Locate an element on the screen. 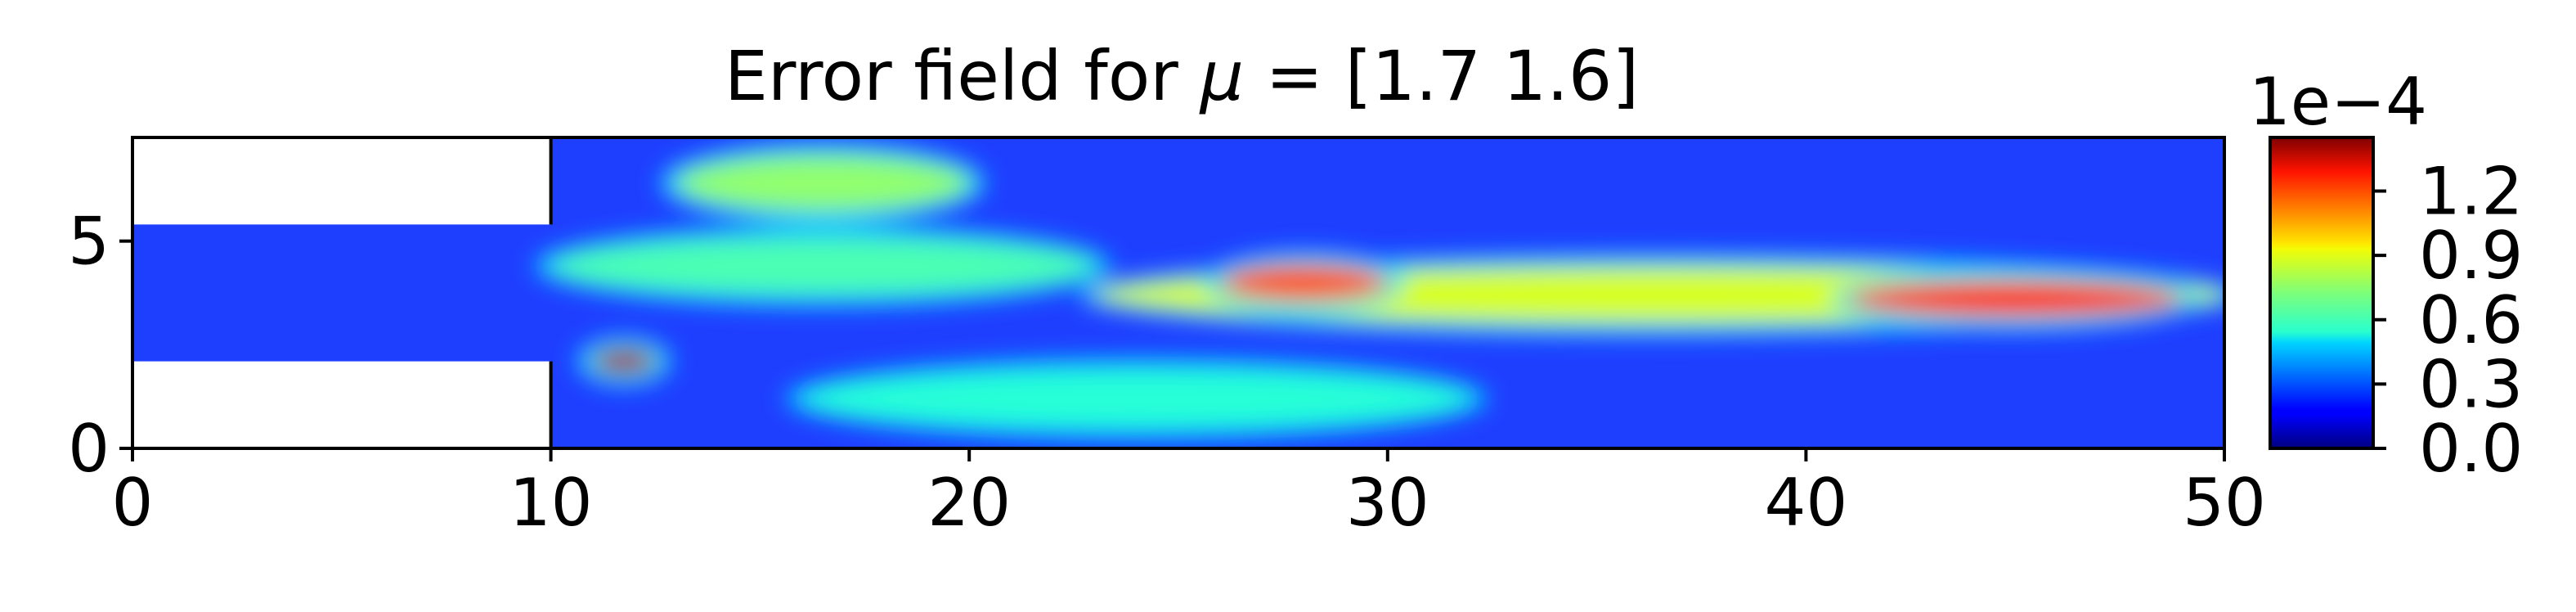 The width and height of the screenshot is (2576, 612). colorbar-tick-label: 0.0 is located at coordinates (2471, 449).